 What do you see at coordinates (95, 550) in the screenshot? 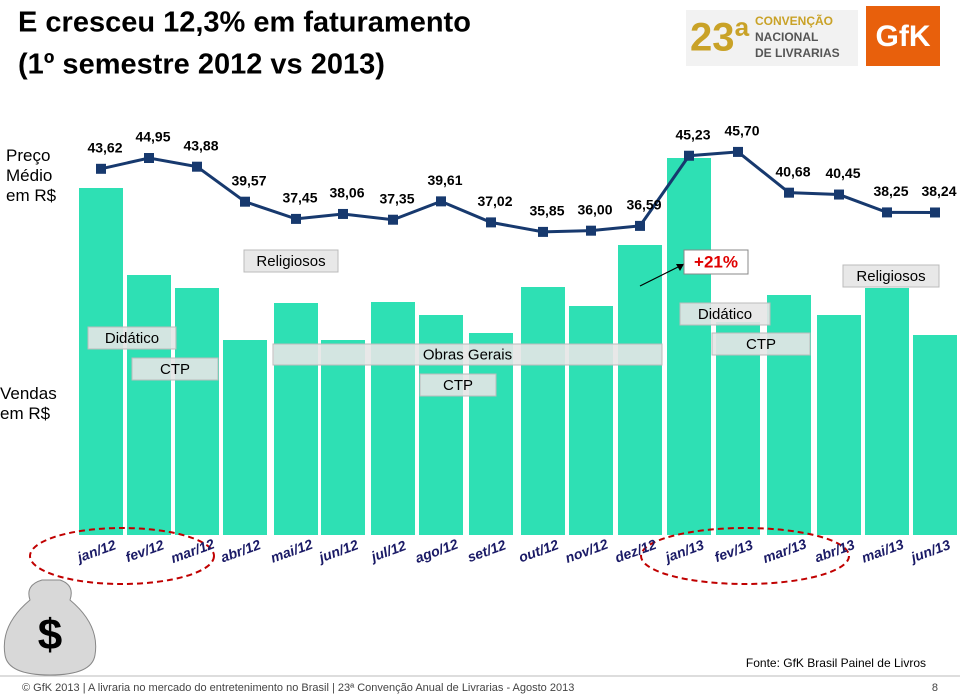
I see `x-tick-label: jan/12` at bounding box center [95, 550].